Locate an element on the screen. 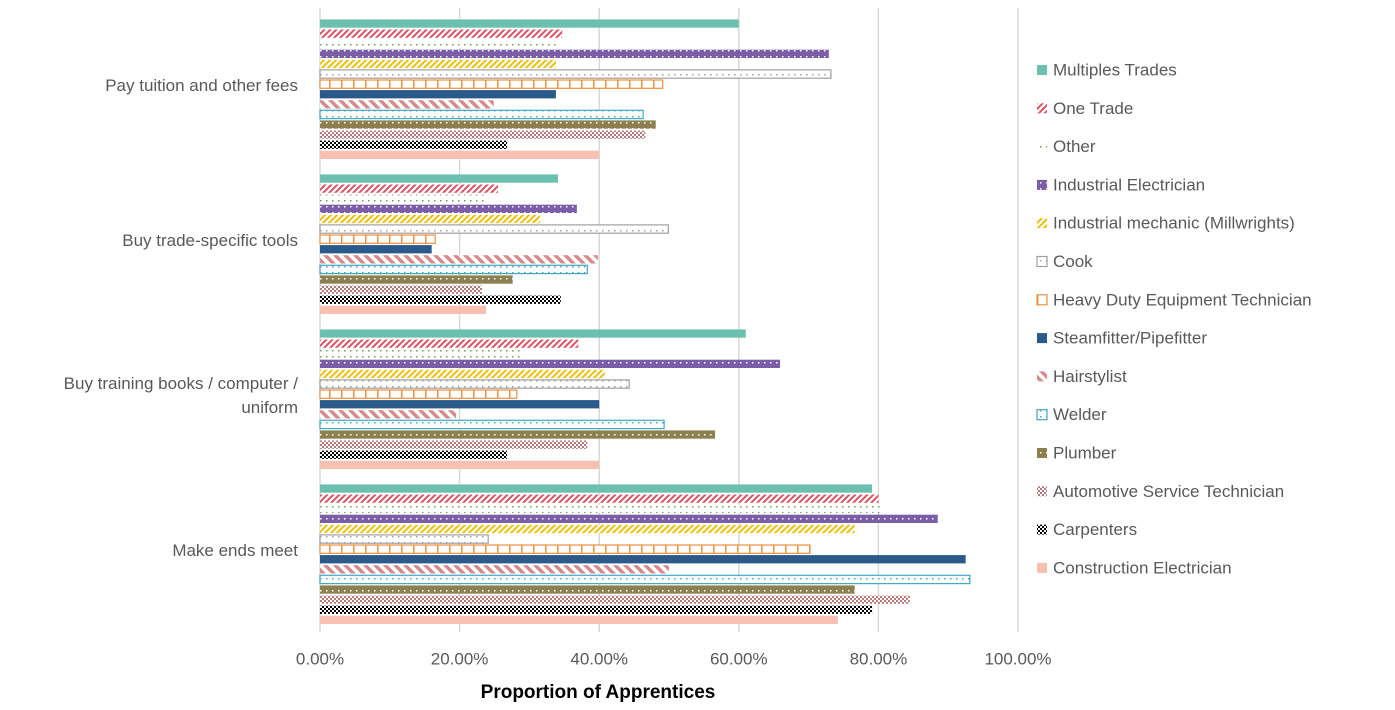 The width and height of the screenshot is (1395, 710). legend-label: Welder is located at coordinates (1080, 414).